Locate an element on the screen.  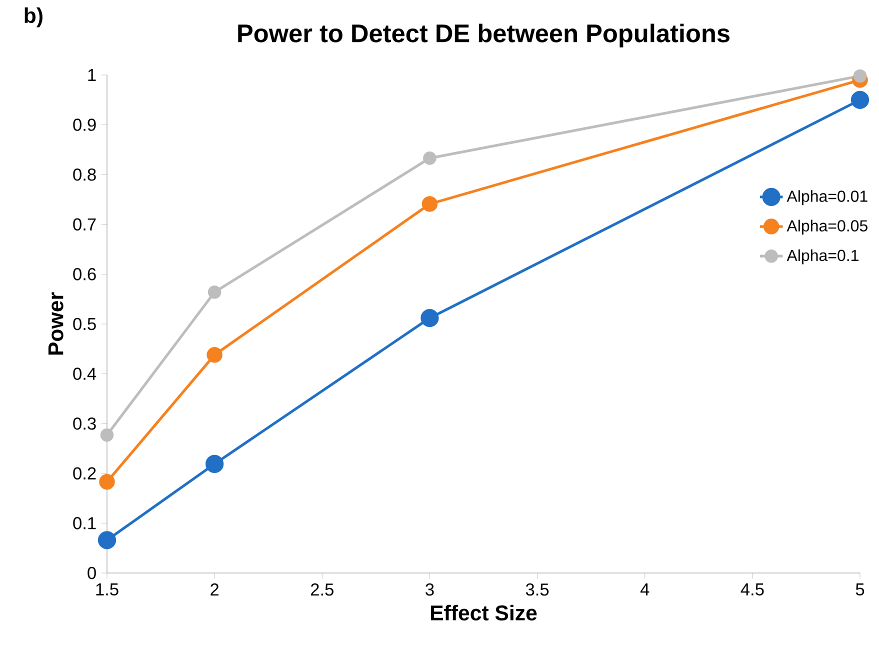
y-tick-label: 0 is located at coordinates (92, 573).